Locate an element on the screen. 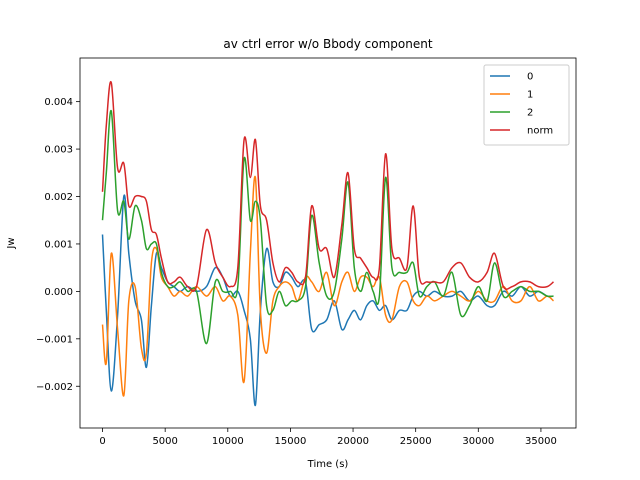 The image size is (640, 480). x-axis-label: Time (s) is located at coordinates (328, 464).